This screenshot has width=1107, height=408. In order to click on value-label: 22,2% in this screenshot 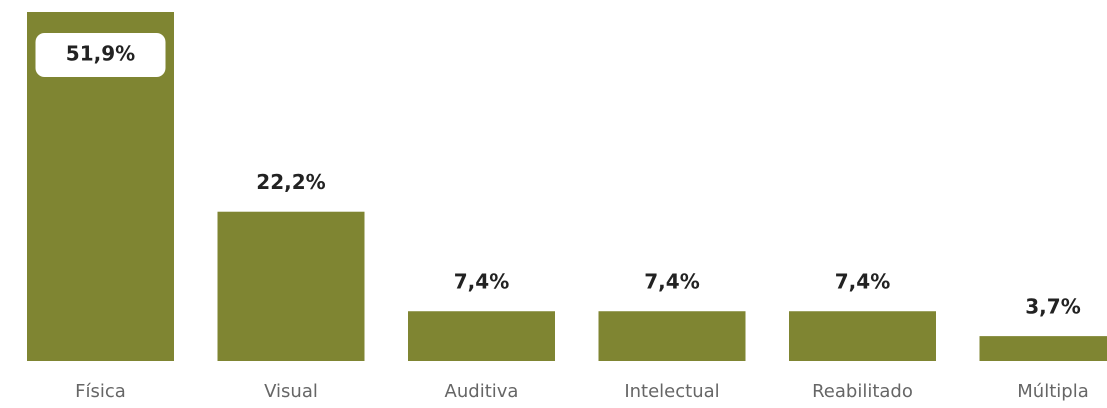, I will do `click(290, 182)`.